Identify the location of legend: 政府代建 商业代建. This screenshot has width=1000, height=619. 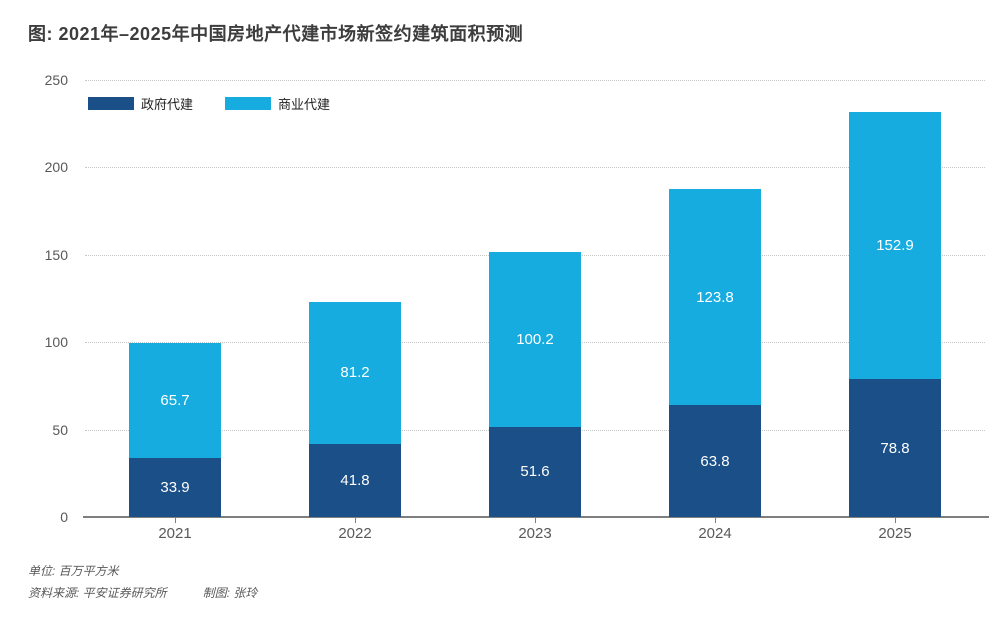
(209, 103).